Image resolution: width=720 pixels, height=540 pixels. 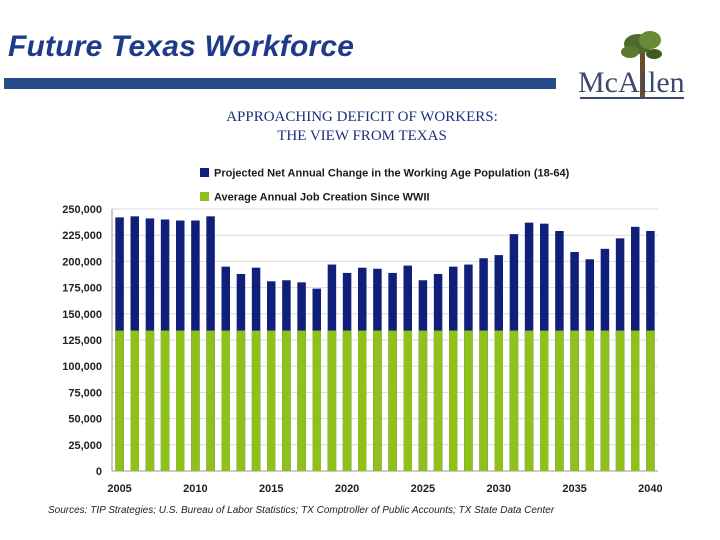 I want to click on logo-text: McAllen, so click(x=631, y=82).